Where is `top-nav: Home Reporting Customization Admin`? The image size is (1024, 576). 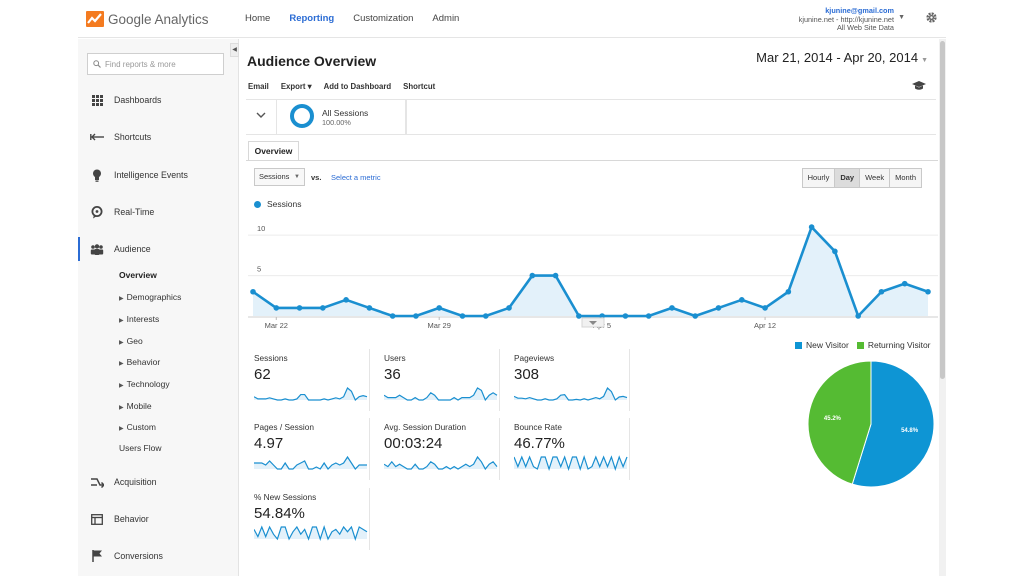 top-nav: Home Reporting Customization Admin is located at coordinates (361, 19).